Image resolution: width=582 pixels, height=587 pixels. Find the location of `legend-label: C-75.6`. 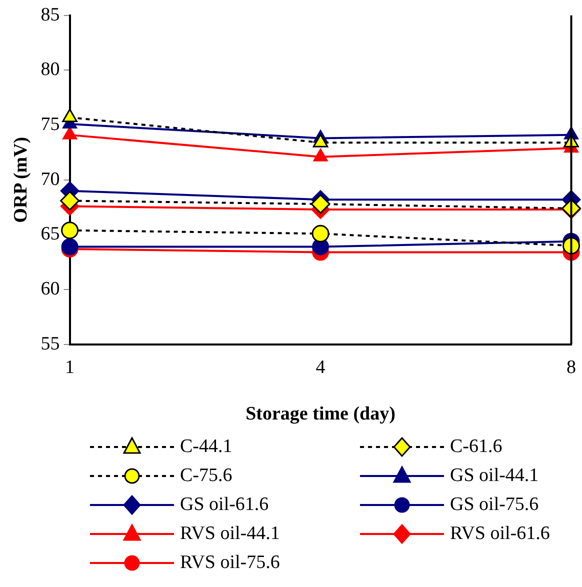

legend-label: C-75.6 is located at coordinates (206, 475).